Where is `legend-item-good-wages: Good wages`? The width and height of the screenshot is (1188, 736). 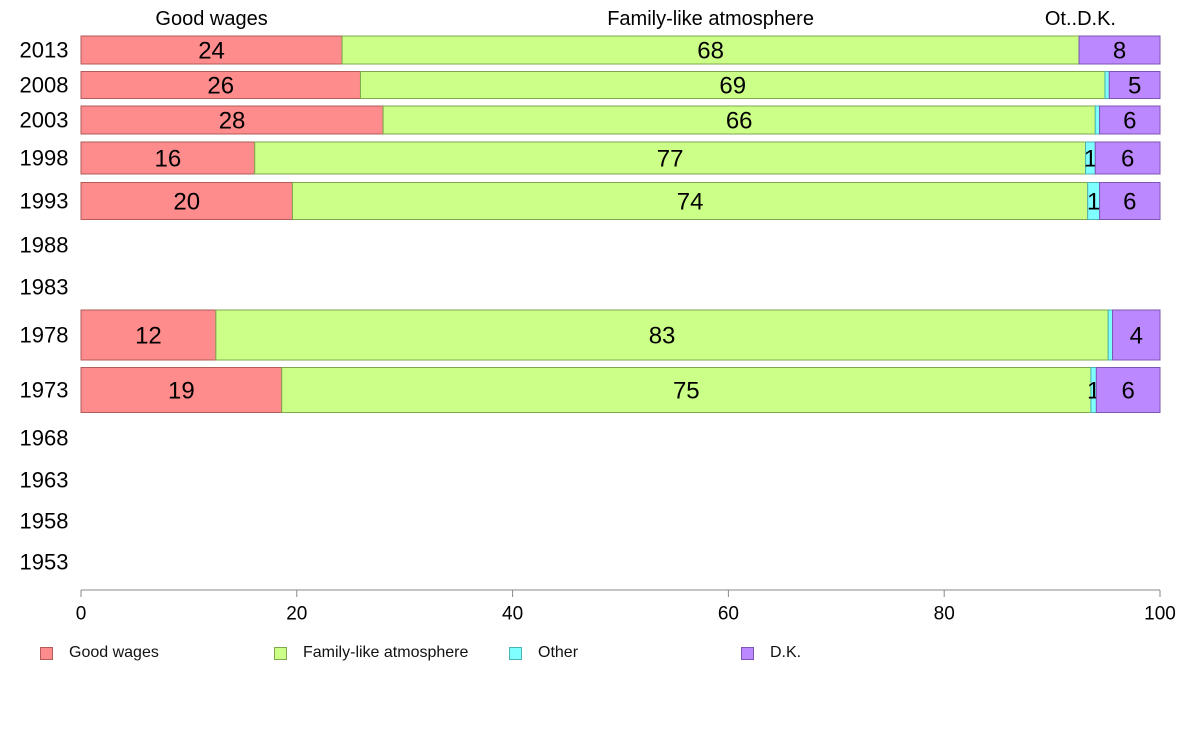 legend-item-good-wages: Good wages is located at coordinates (99, 653).